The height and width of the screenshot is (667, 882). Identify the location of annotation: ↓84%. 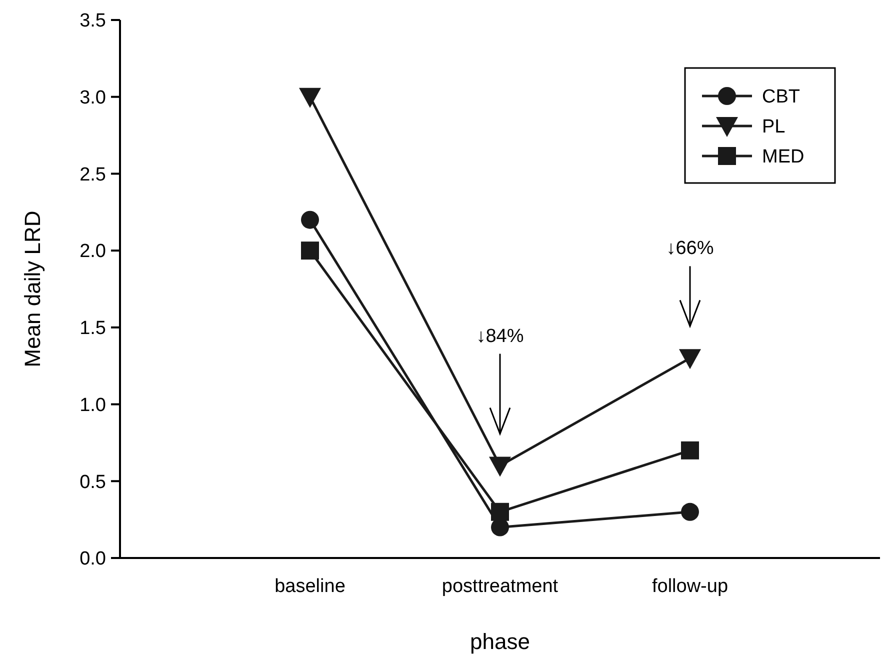
(500, 336).